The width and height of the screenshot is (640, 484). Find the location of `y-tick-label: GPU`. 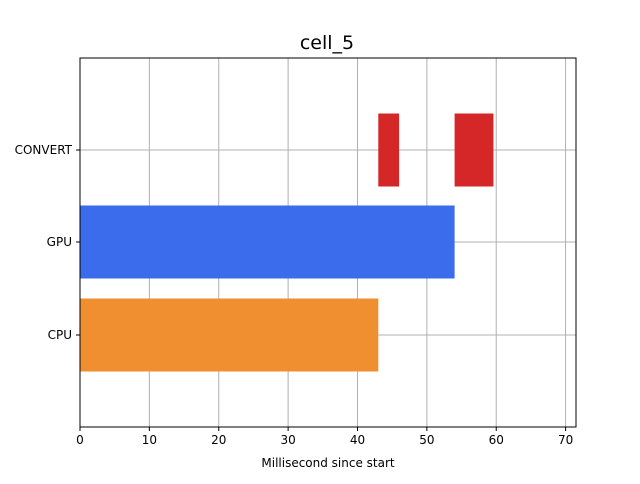

y-tick-label: GPU is located at coordinates (59, 242).